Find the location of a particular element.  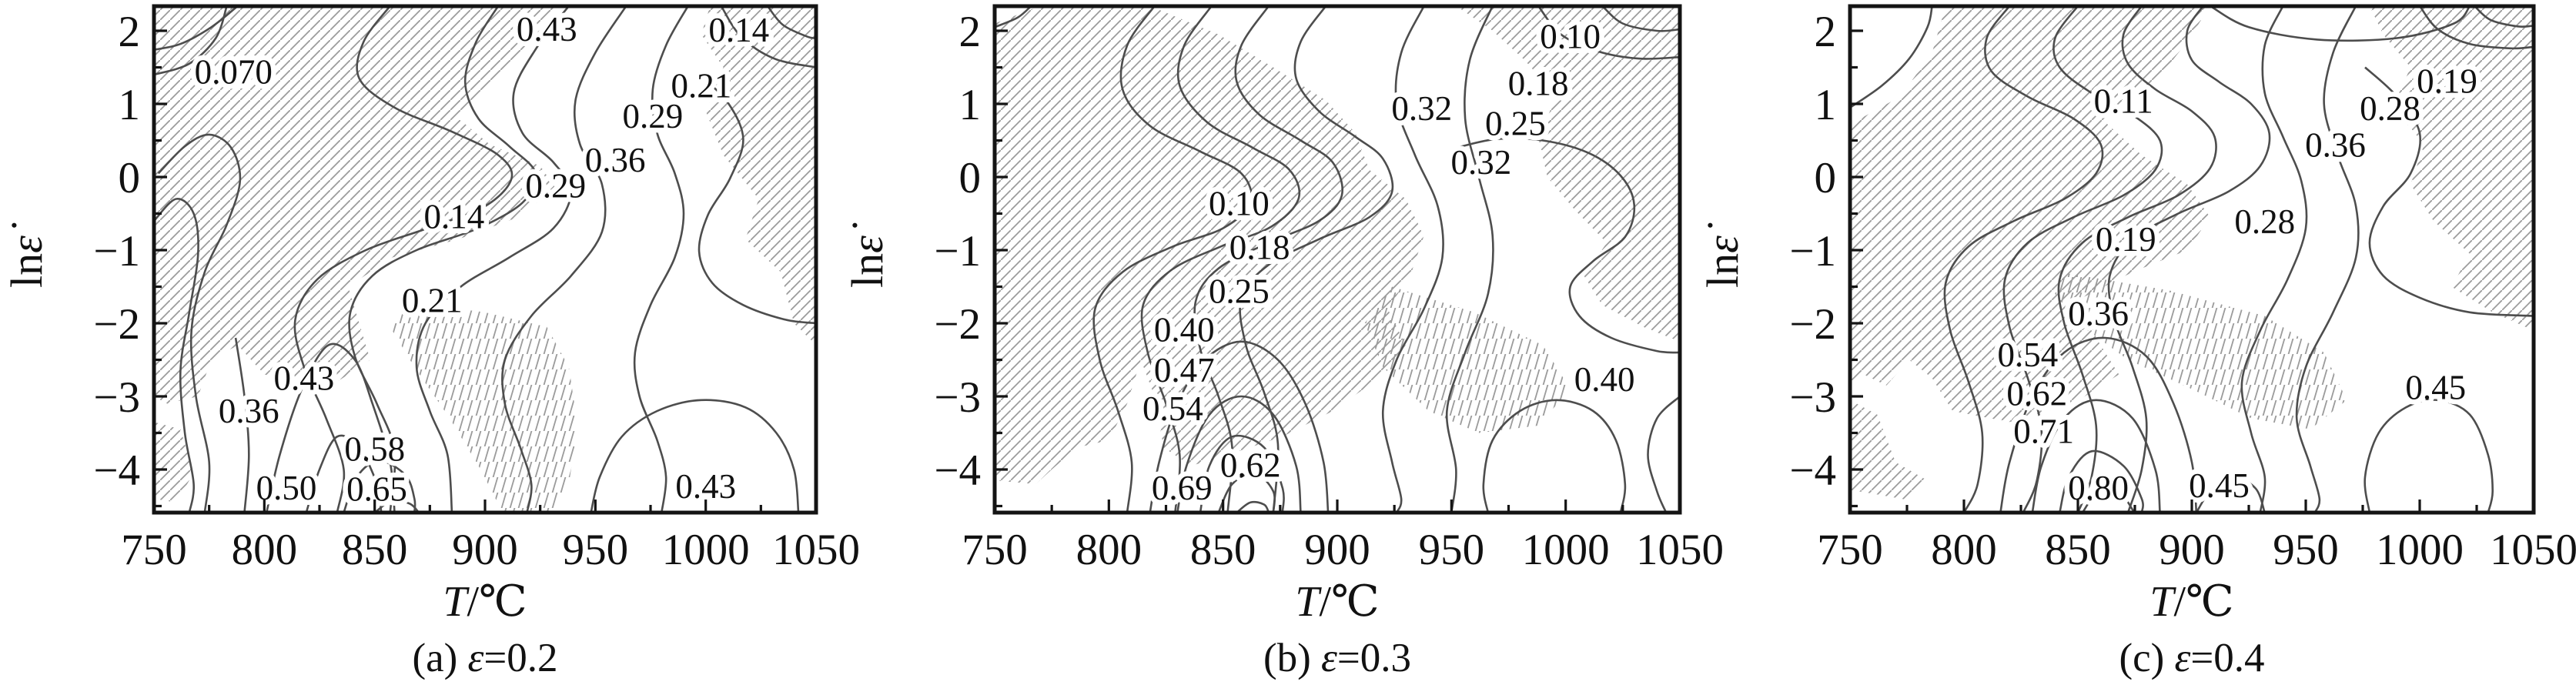

y-tick-label: 2 is located at coordinates (130, 32).